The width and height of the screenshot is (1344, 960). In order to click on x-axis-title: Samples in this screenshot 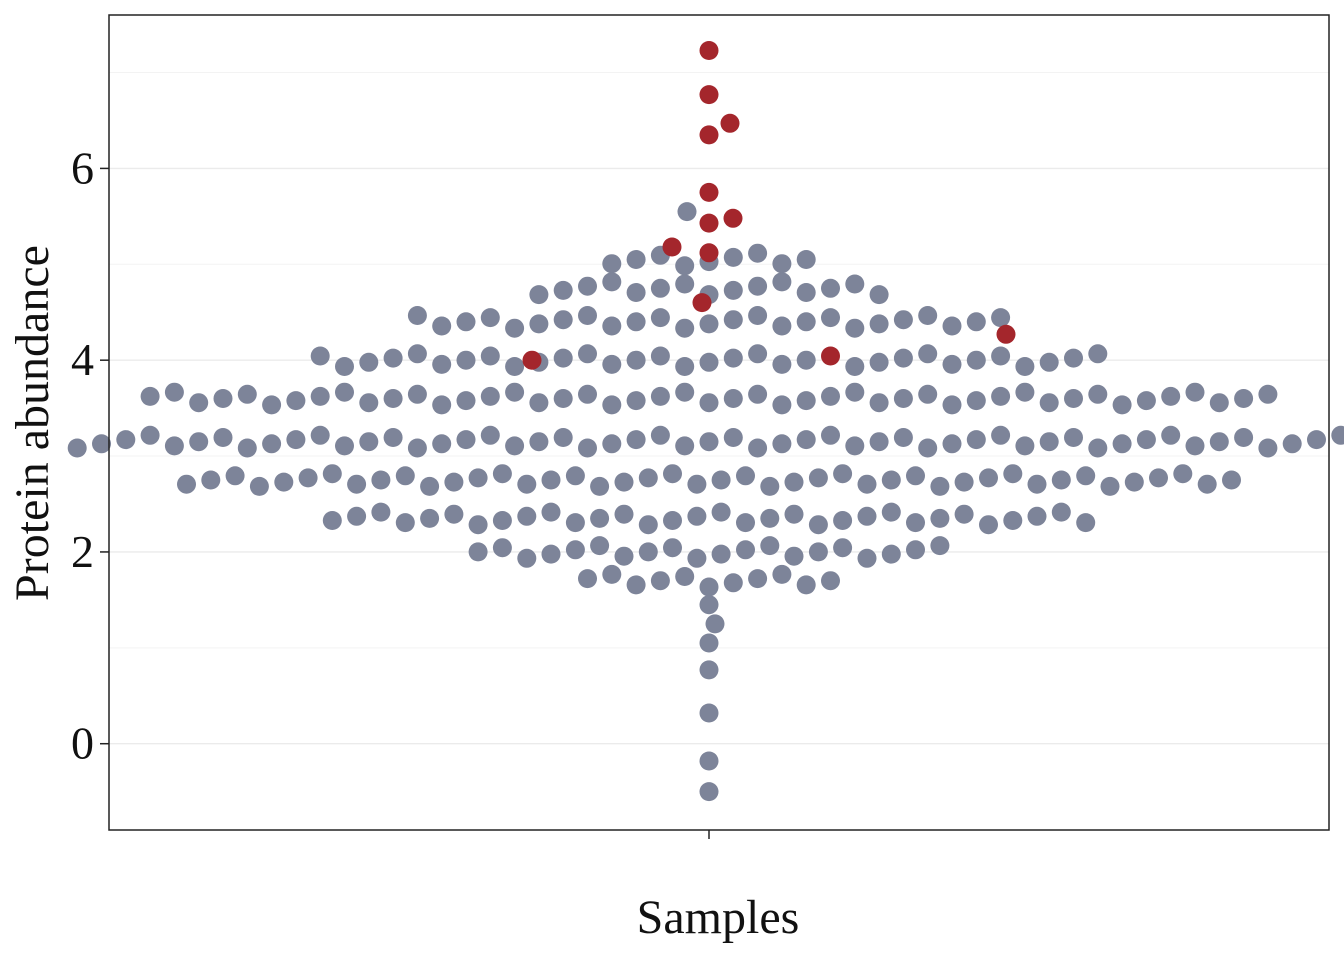, I will do `click(718, 917)`.